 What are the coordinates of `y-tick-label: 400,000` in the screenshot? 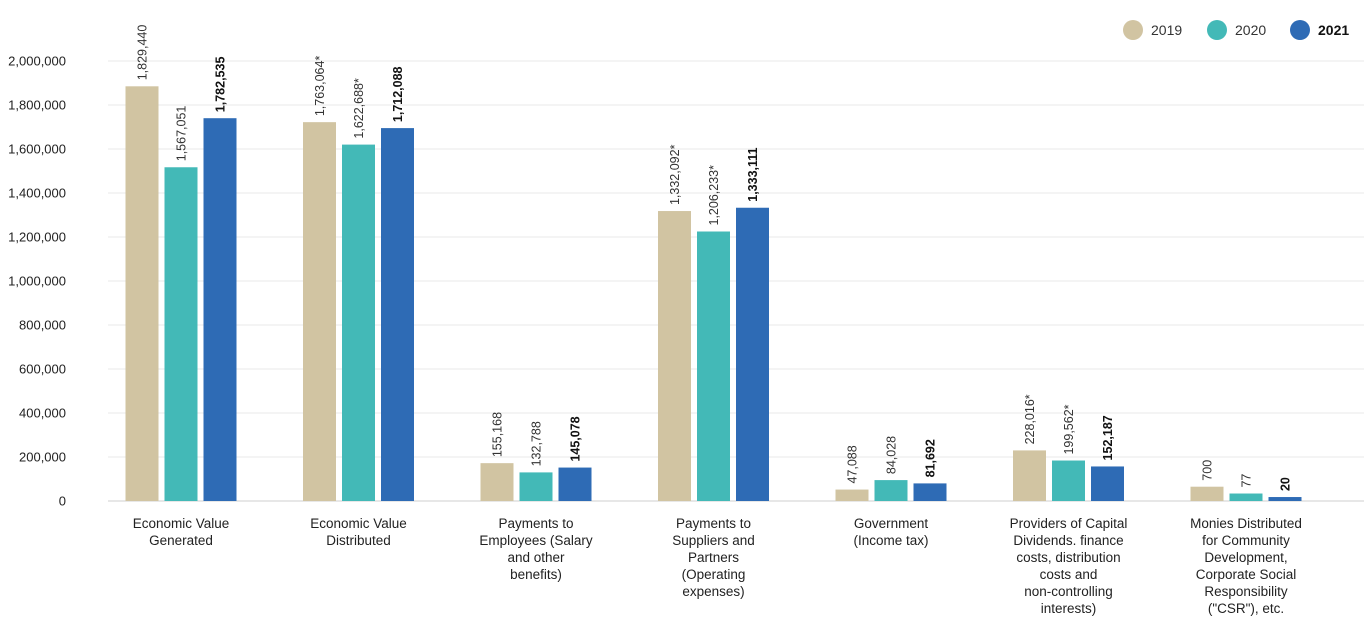 It's located at (42, 413).